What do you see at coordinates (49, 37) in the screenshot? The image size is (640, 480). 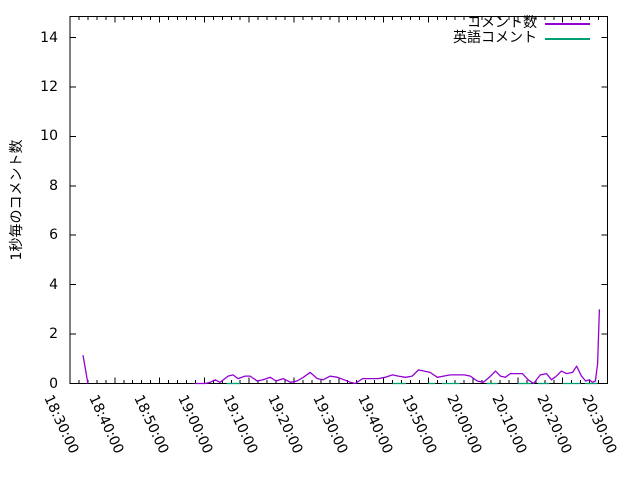 I see `y-tick-label: 14` at bounding box center [49, 37].